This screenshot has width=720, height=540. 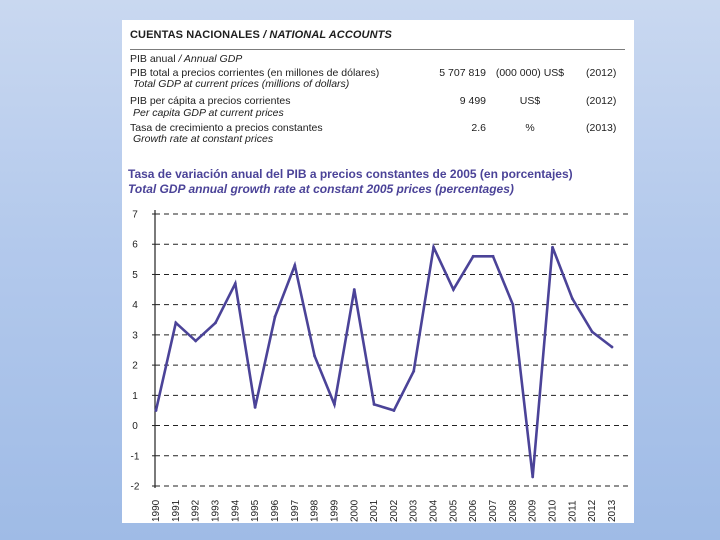 What do you see at coordinates (572, 299) in the screenshot?
I see `data-point-2011` at bounding box center [572, 299].